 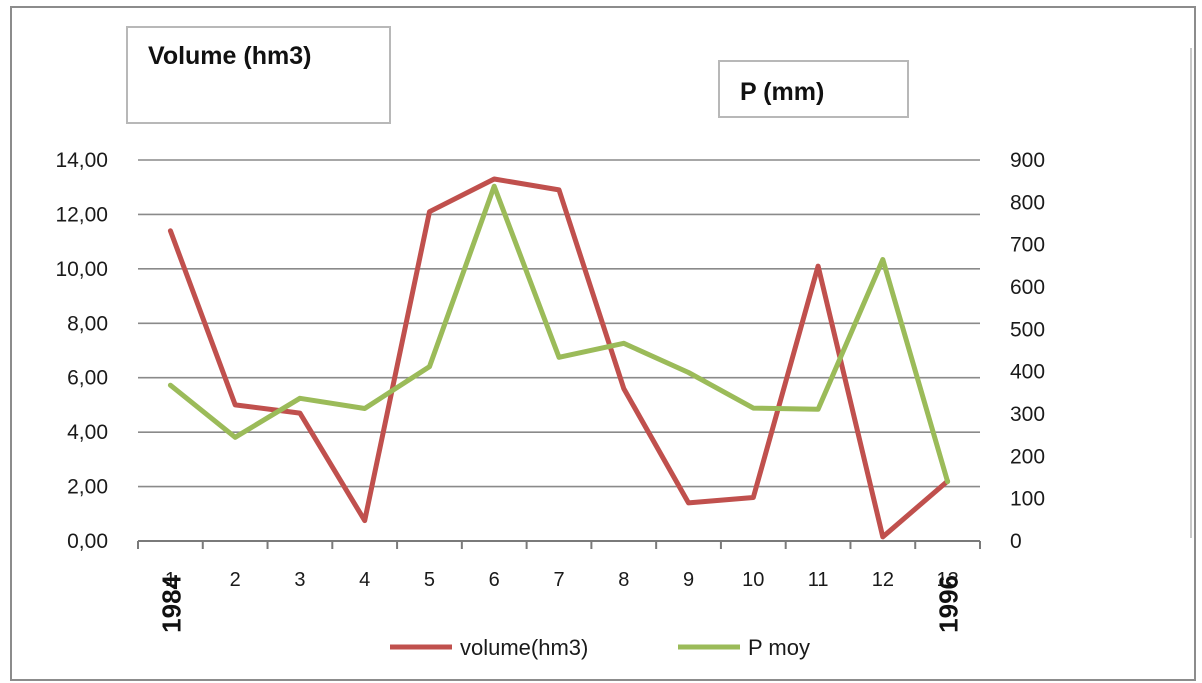 I want to click on frame-edge, so click(x=1196, y=293).